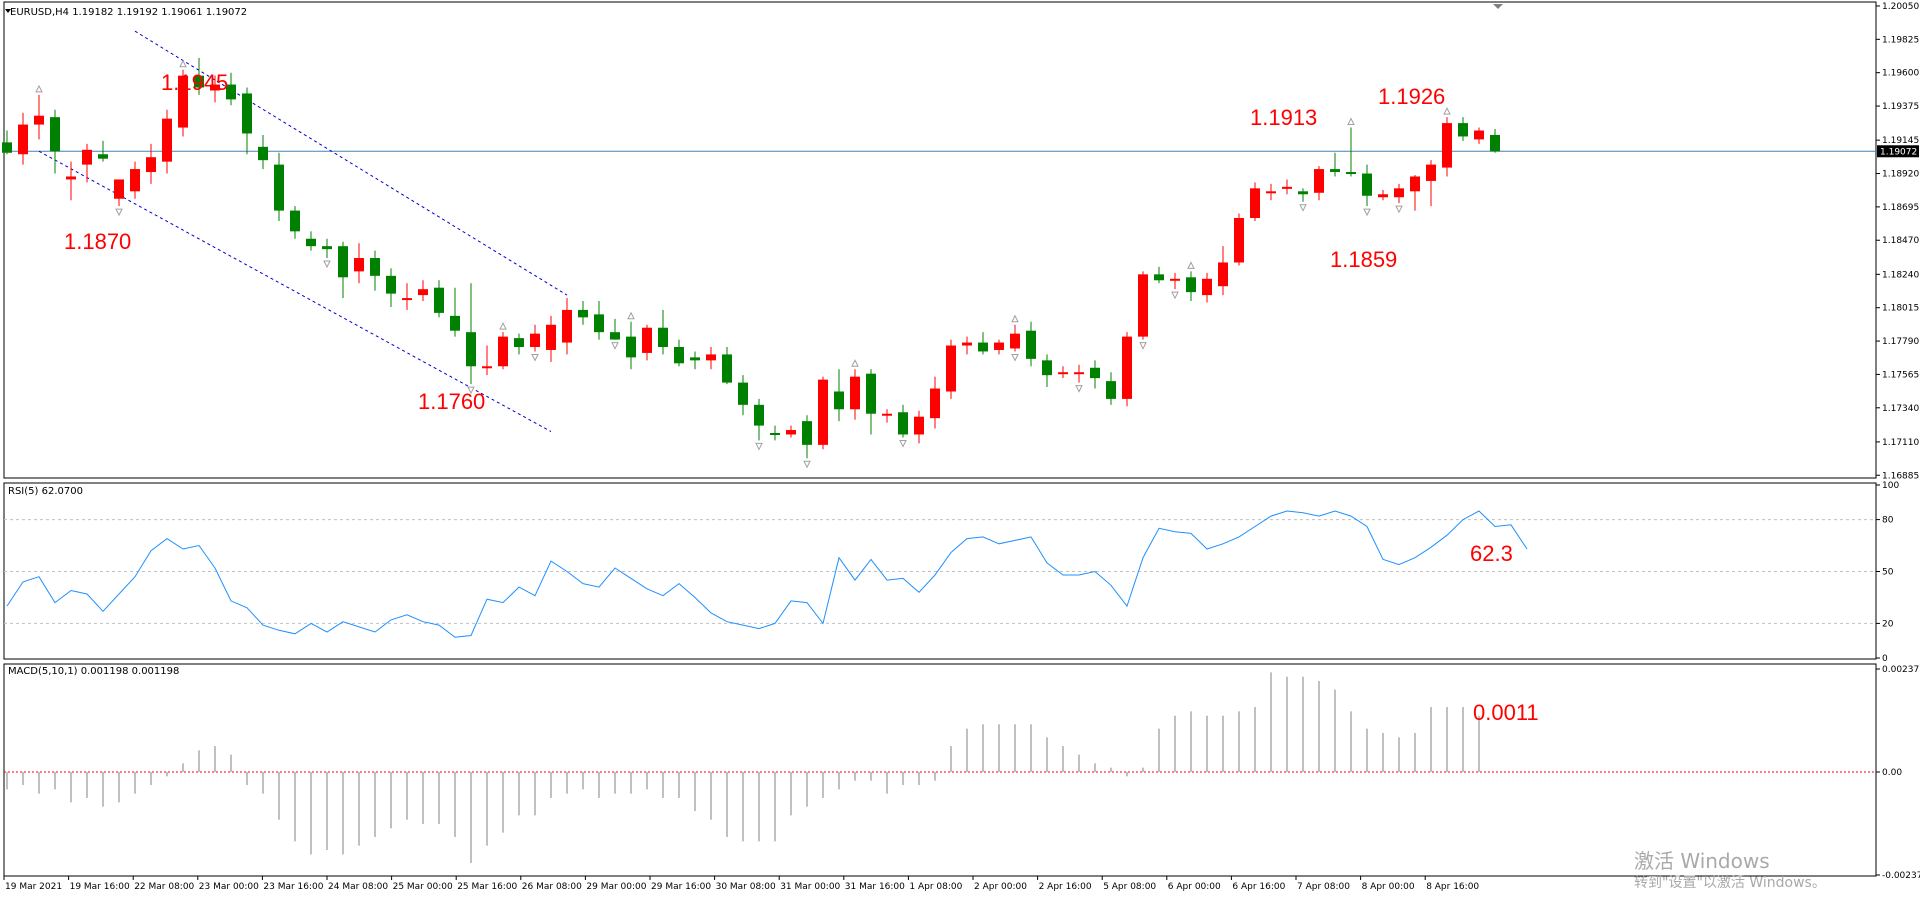 This screenshot has width=1920, height=900. Describe the element at coordinates (1452, 887) in the screenshot. I see `time-tick-label: 8 Apr 16:00` at that location.